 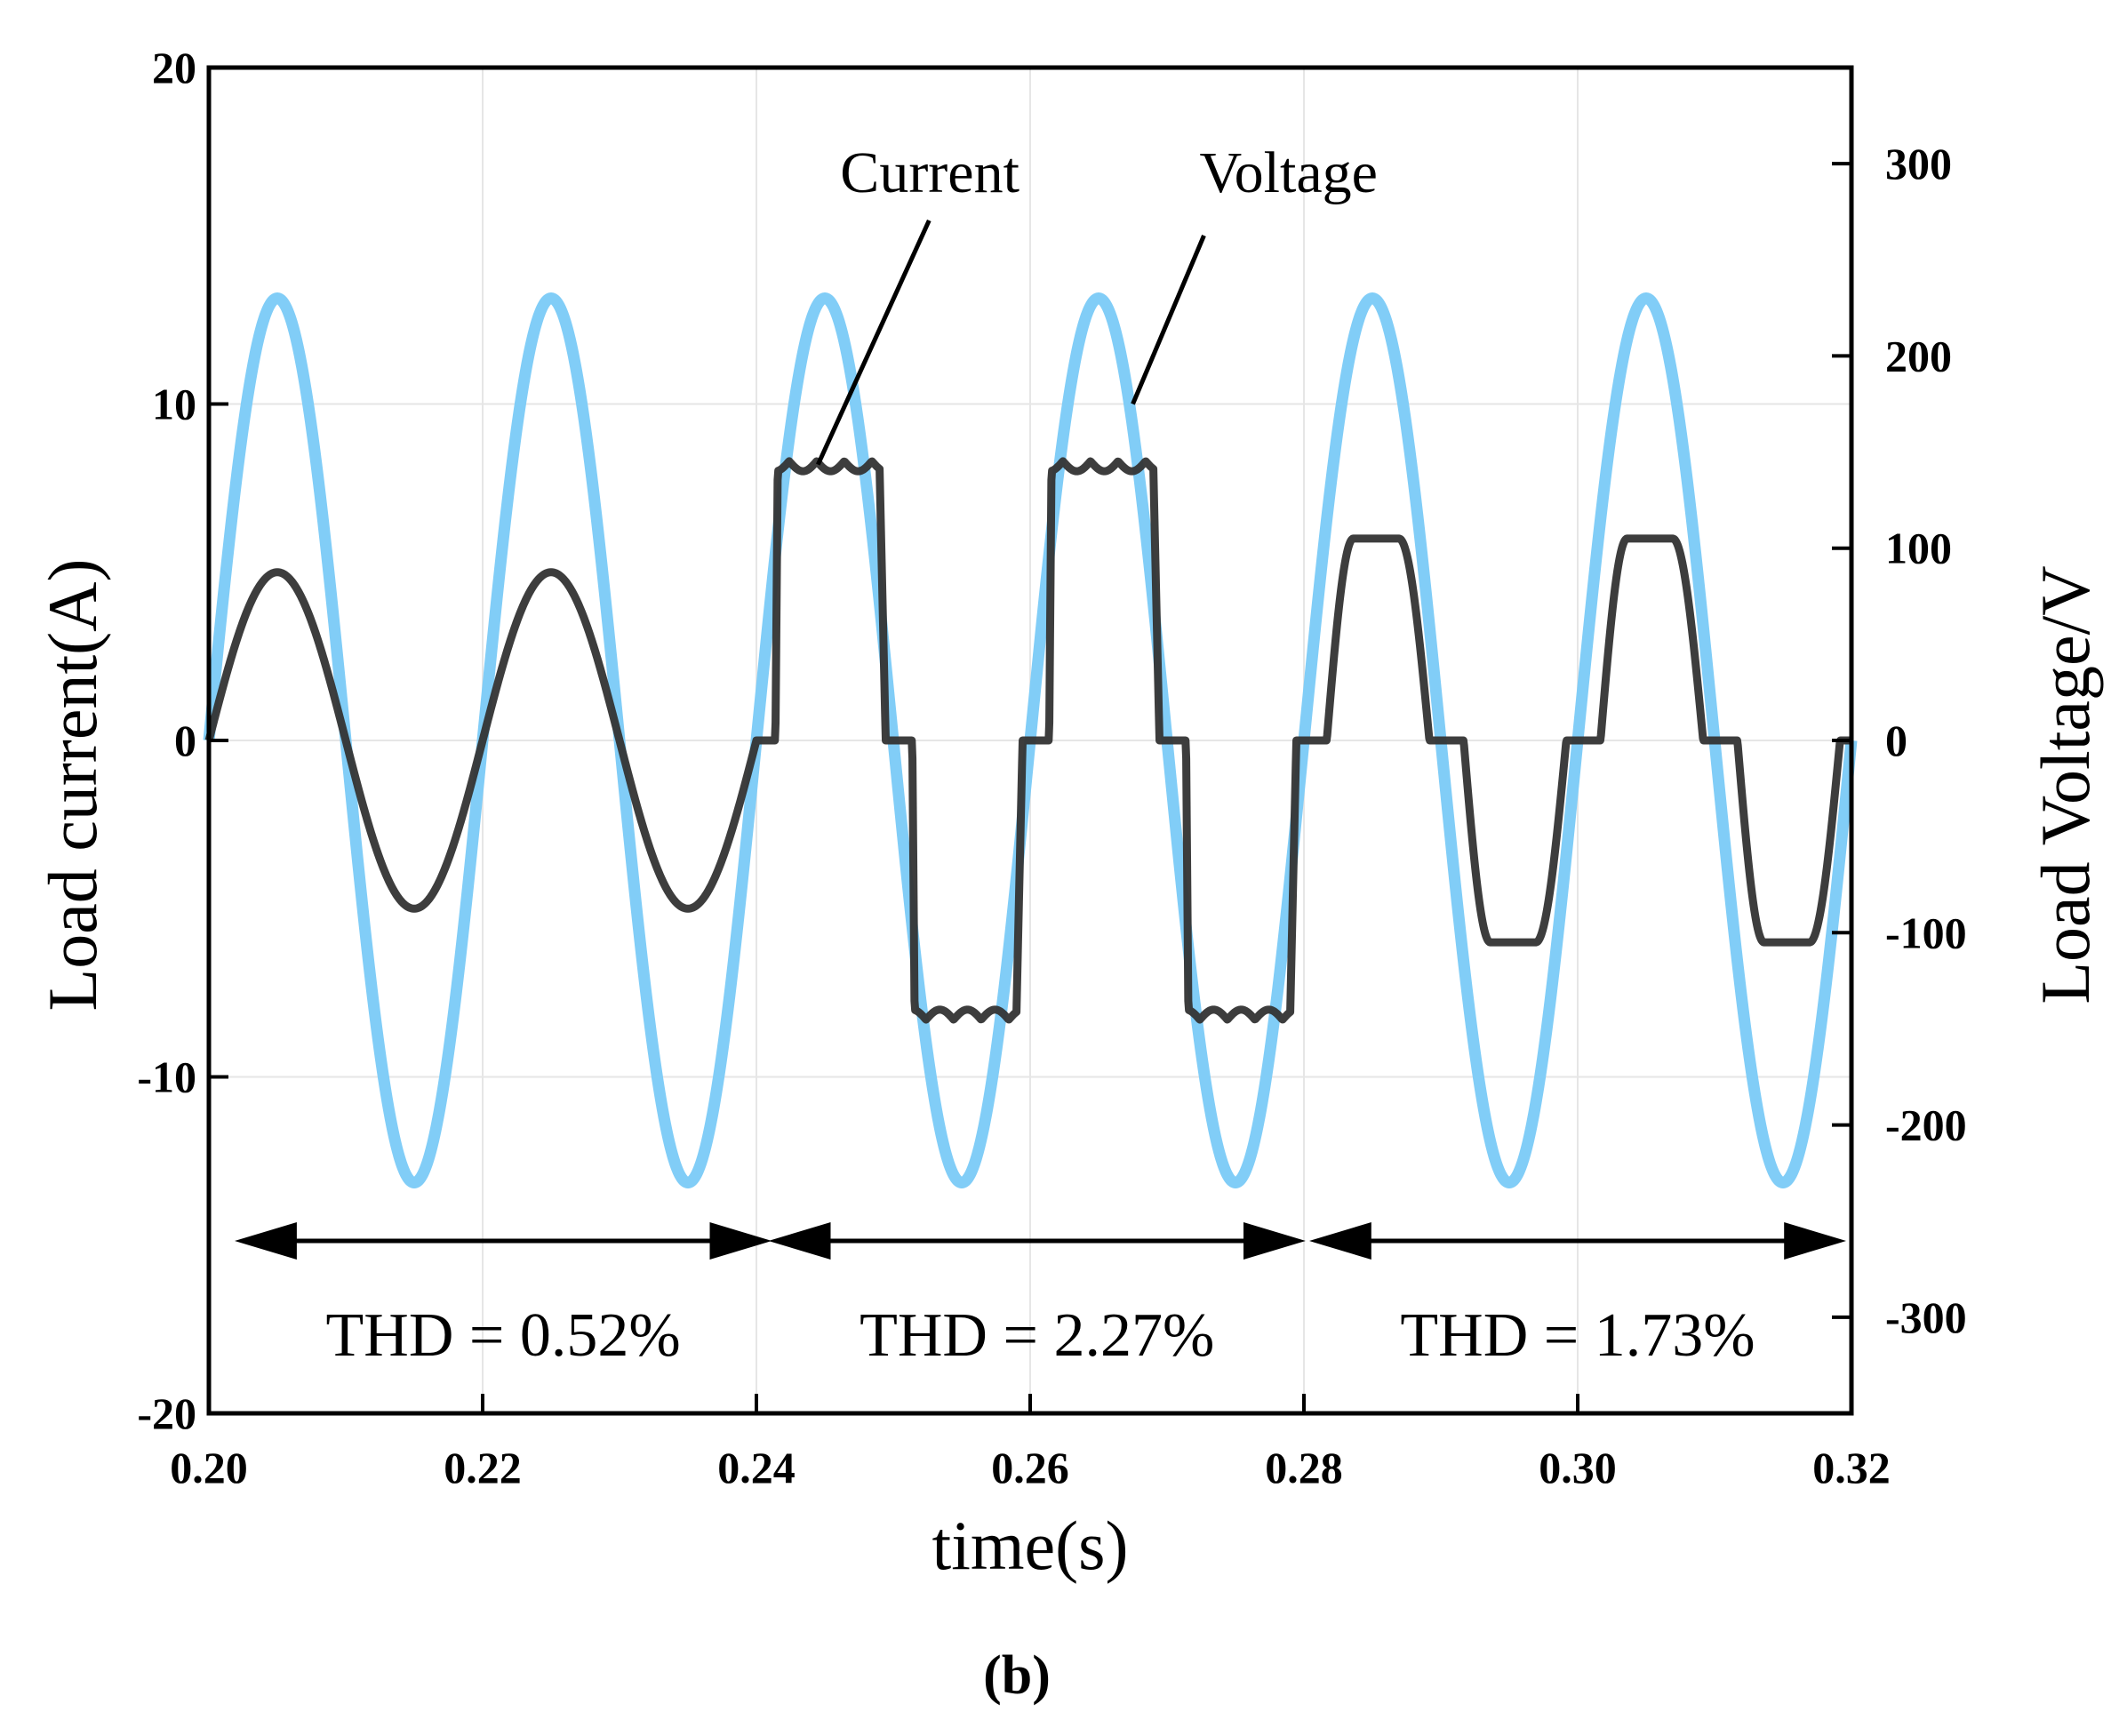 What do you see at coordinates (2066, 784) in the screenshot?
I see `right-y-axis-title: Load Voltage/V` at bounding box center [2066, 784].